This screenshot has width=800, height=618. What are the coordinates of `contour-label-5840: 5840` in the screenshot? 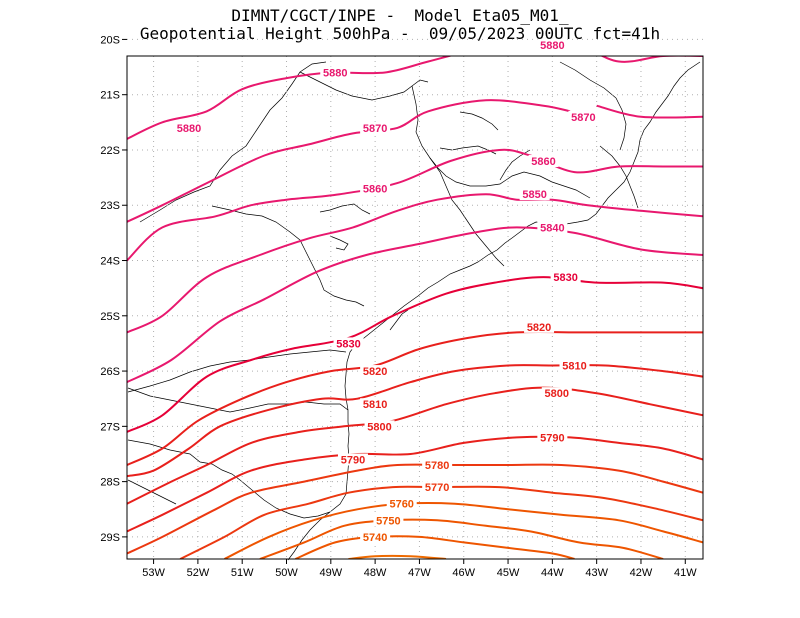 It's located at (552, 228).